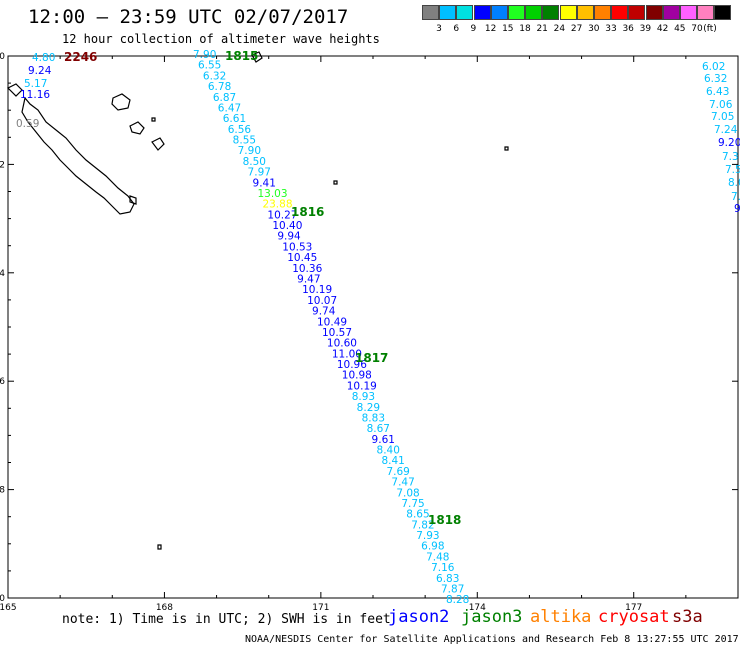 Image resolution: width=740 pixels, height=650 pixels. What do you see at coordinates (437, 557) in the screenshot?
I see `swh-value: 7.48` at bounding box center [437, 557].